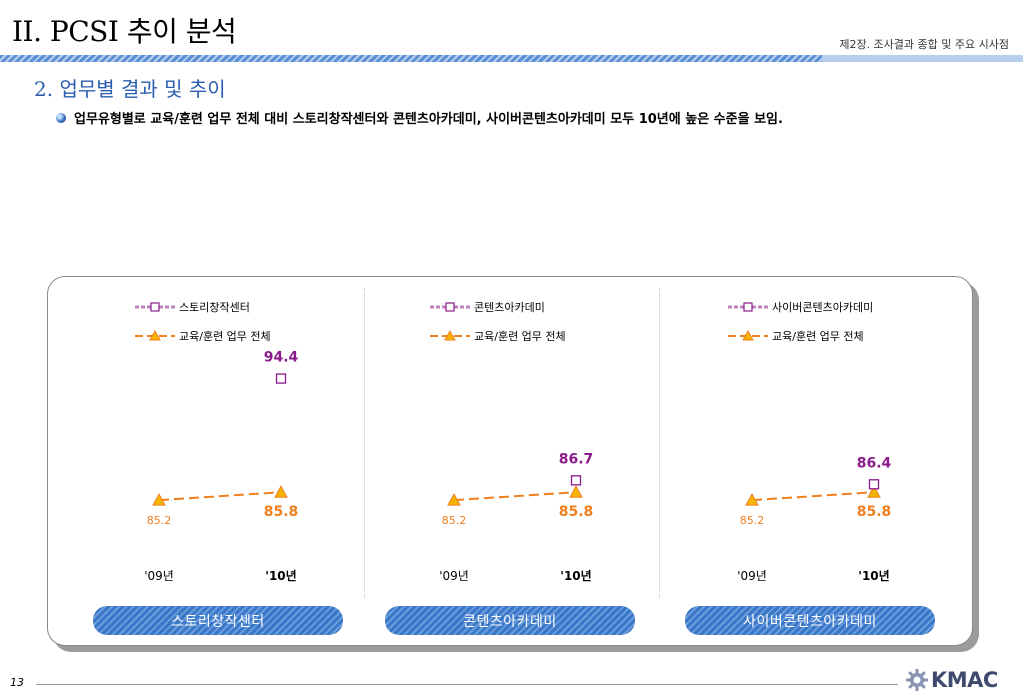 The height and width of the screenshot is (696, 1023). What do you see at coordinates (511, 58) in the screenshot?
I see `header-stripe` at bounding box center [511, 58].